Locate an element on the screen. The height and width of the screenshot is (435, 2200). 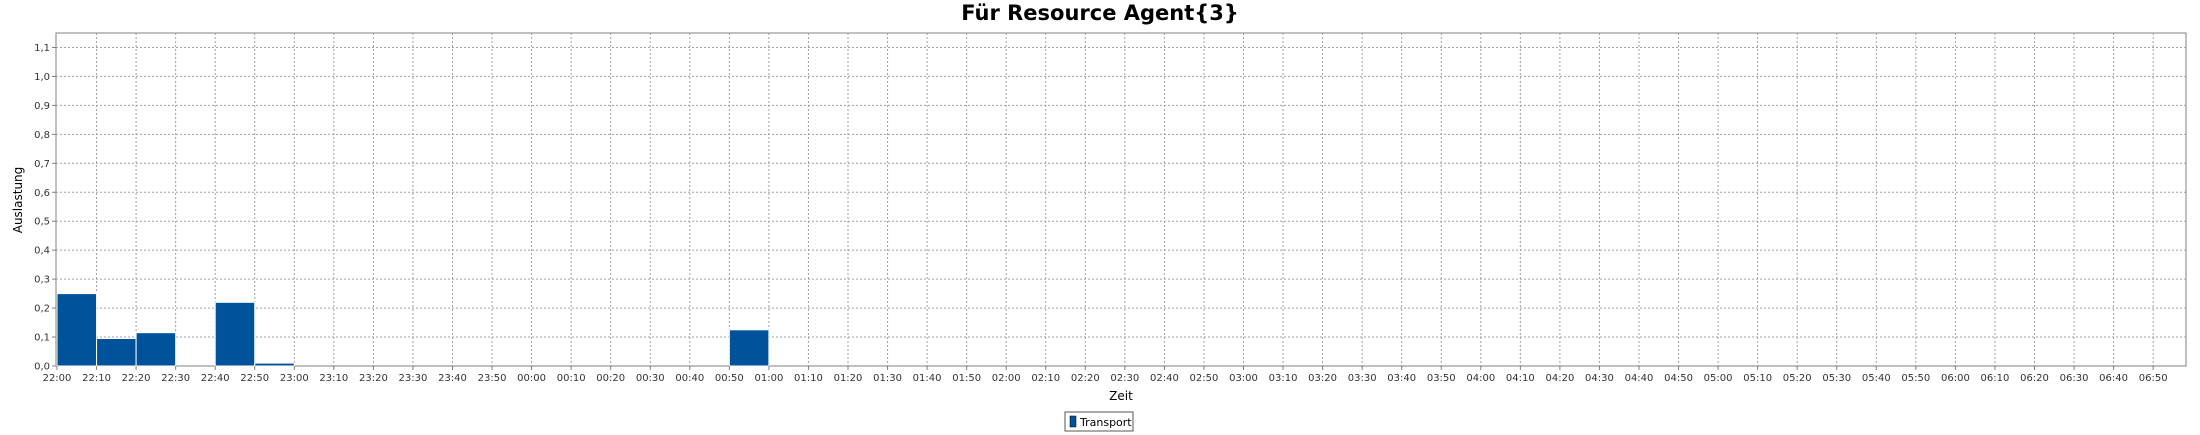
x-tick-label: 04:30 is located at coordinates (1599, 378).